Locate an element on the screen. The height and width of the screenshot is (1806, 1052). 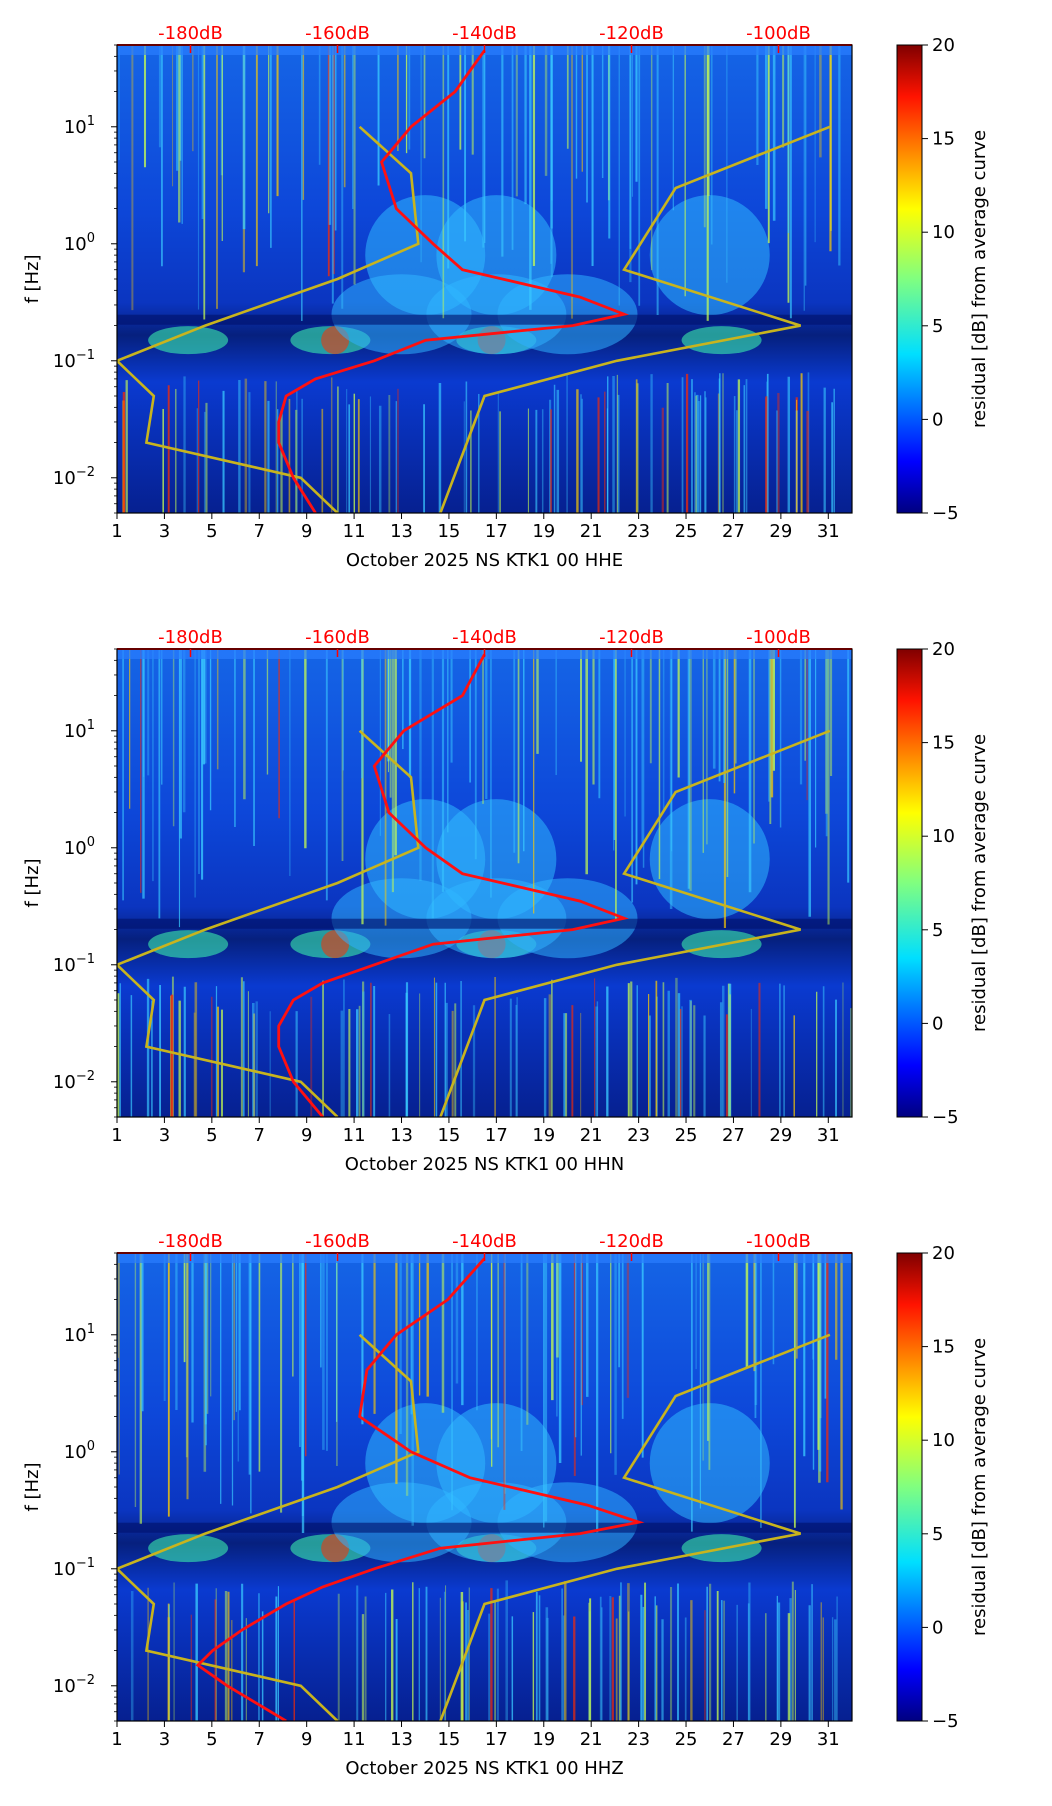
db-tick-label: -180dB is located at coordinates (190, 1241).